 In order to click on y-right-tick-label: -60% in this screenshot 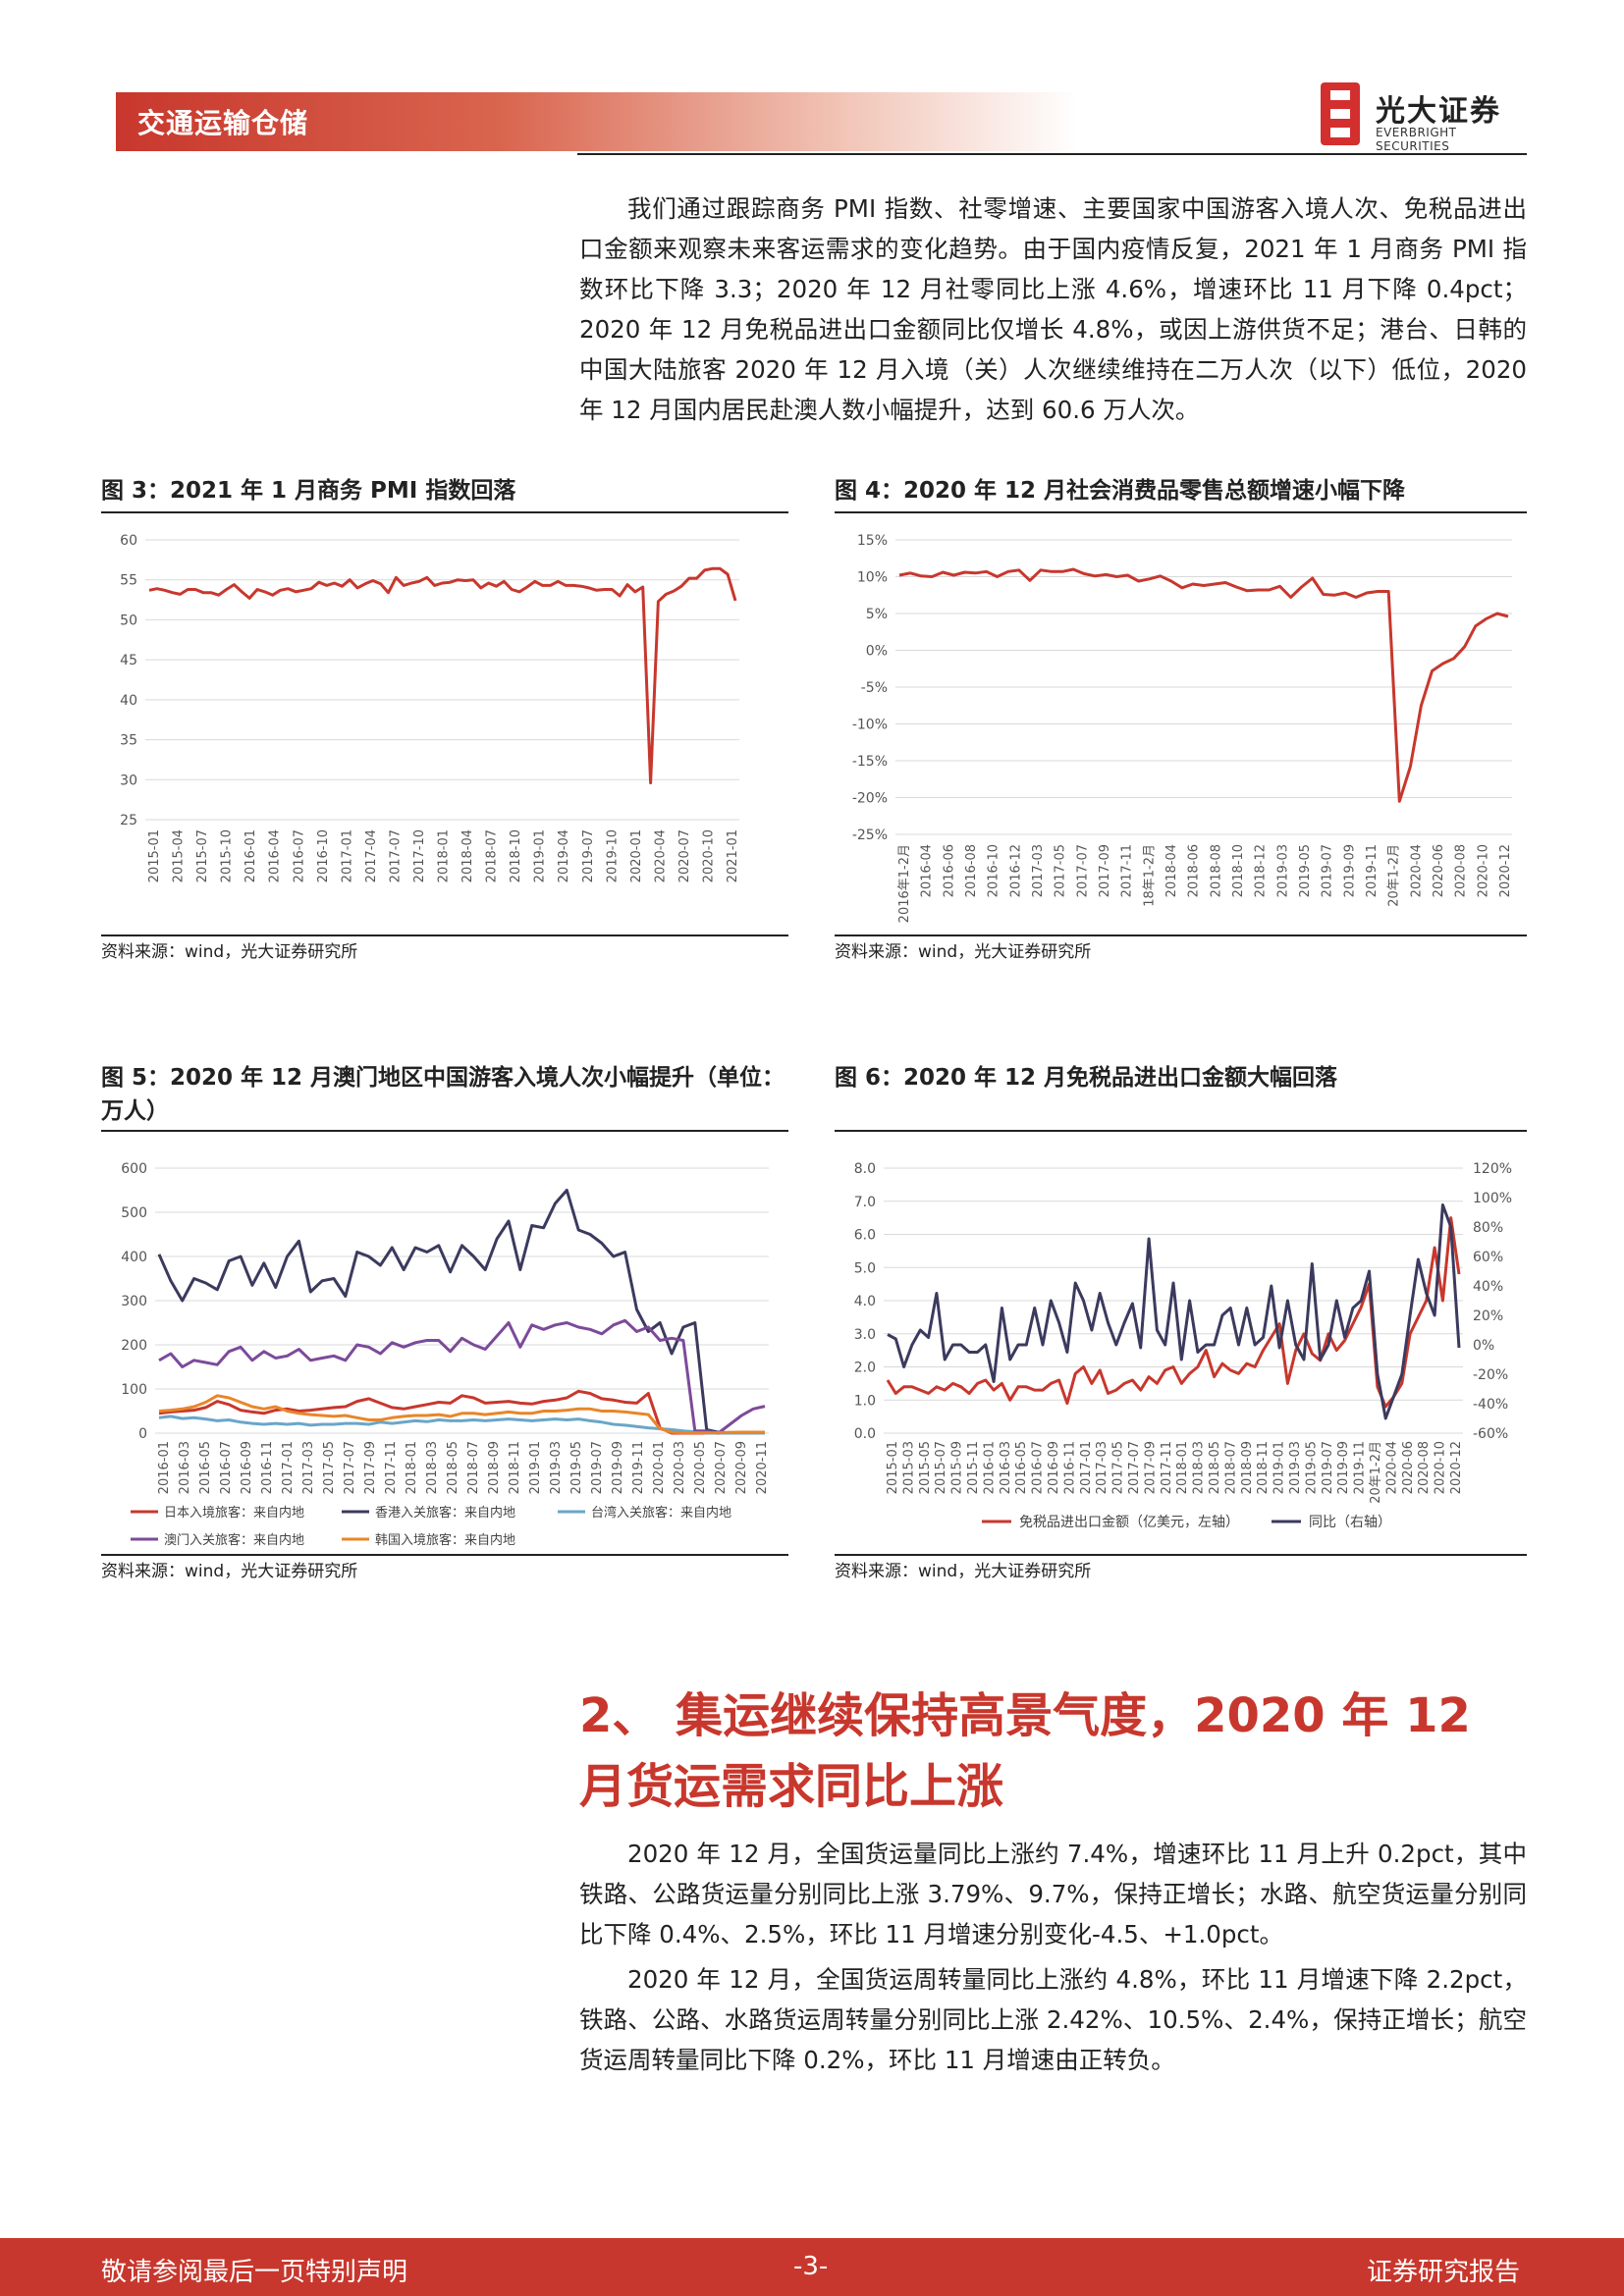, I will do `click(1490, 1434)`.